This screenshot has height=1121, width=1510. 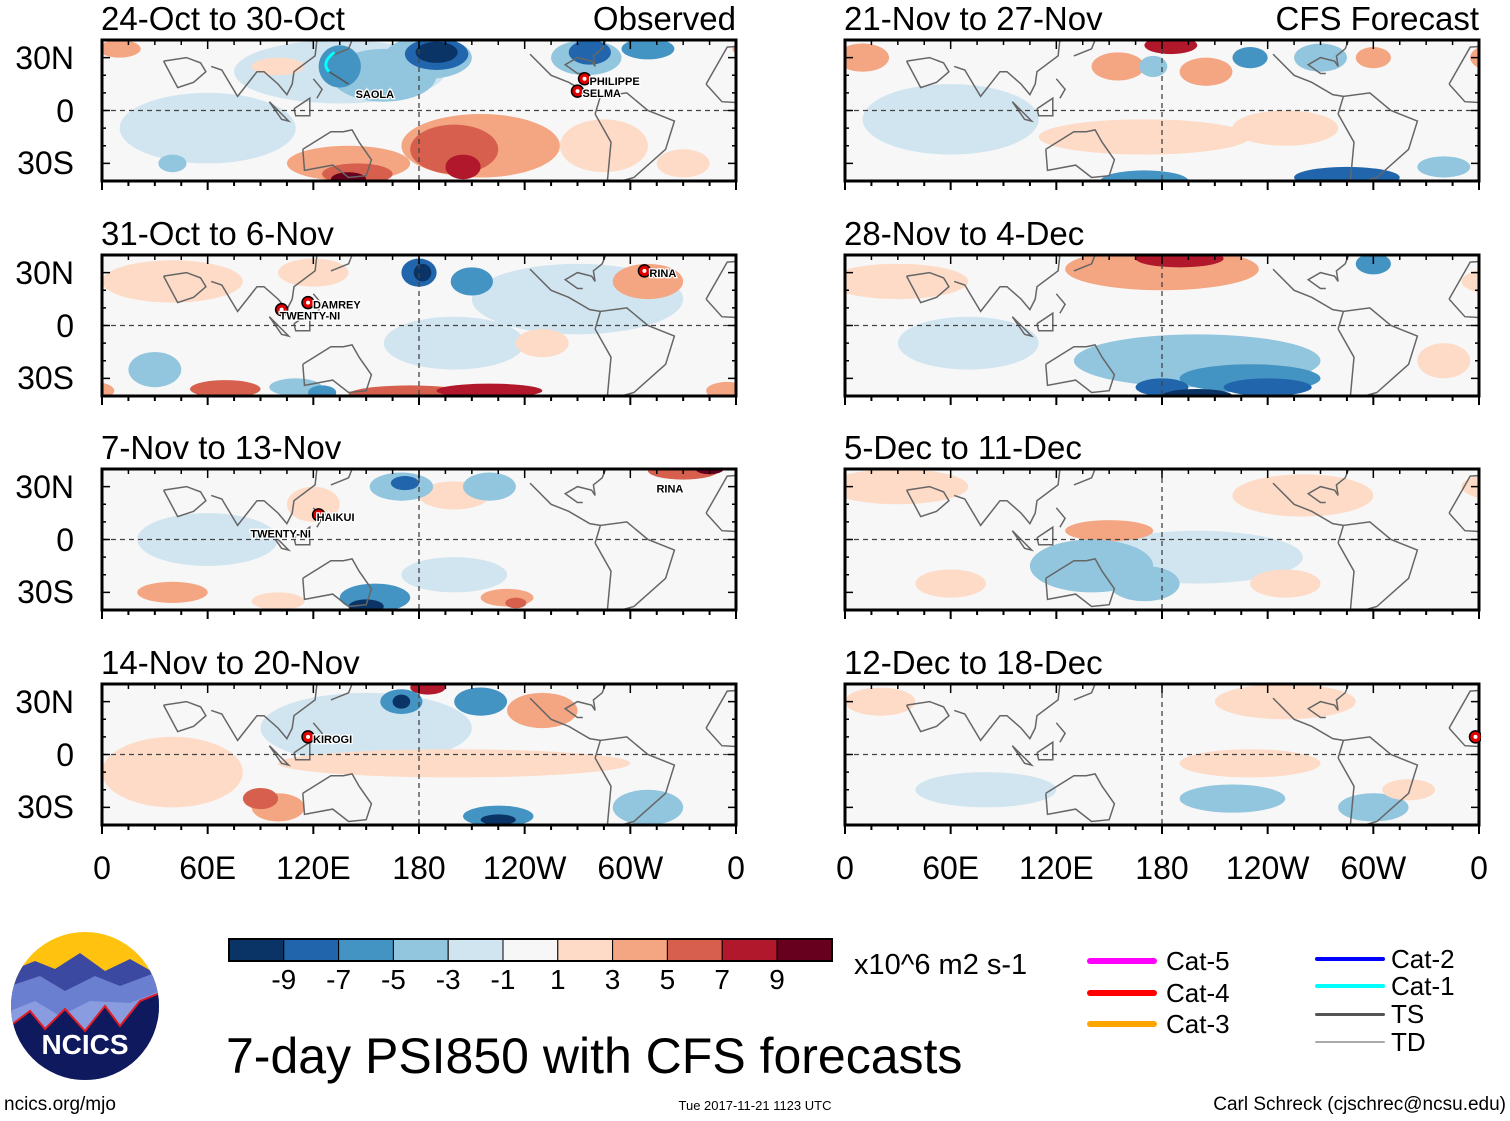 What do you see at coordinates (65, 539) in the screenshot?
I see `y-tick-label: 0` at bounding box center [65, 539].